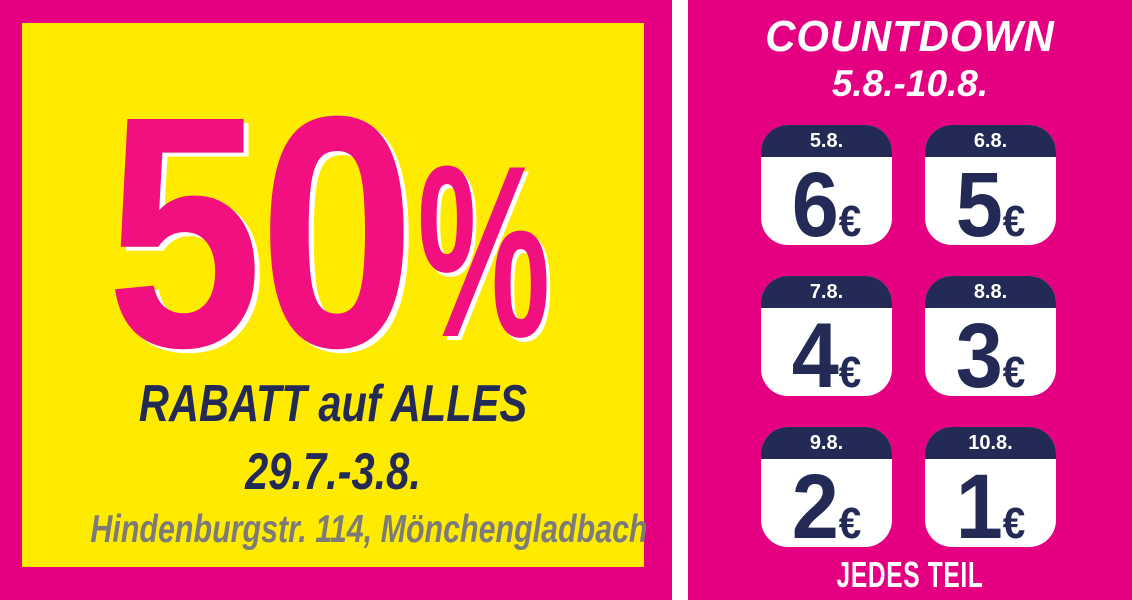  I want to click on tile-date: 8.8., so click(990, 291).